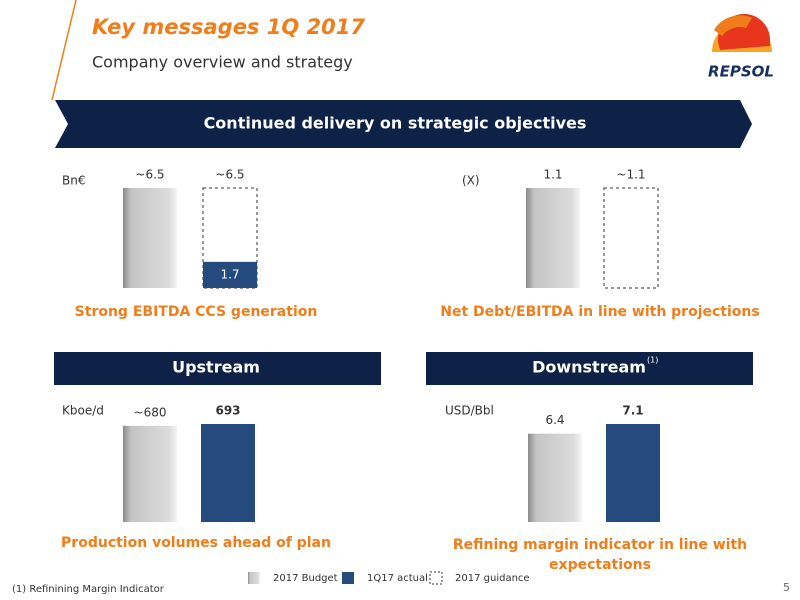  I want to click on value-label: 1.1, so click(552, 175).